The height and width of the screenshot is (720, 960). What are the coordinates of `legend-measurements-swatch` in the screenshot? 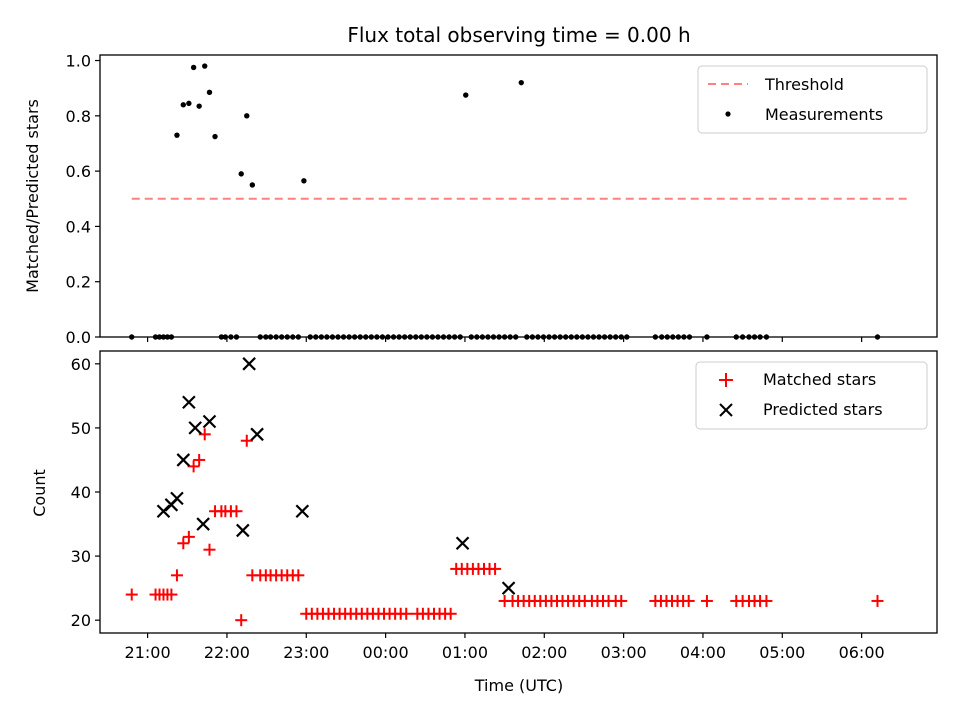 It's located at (728, 114).